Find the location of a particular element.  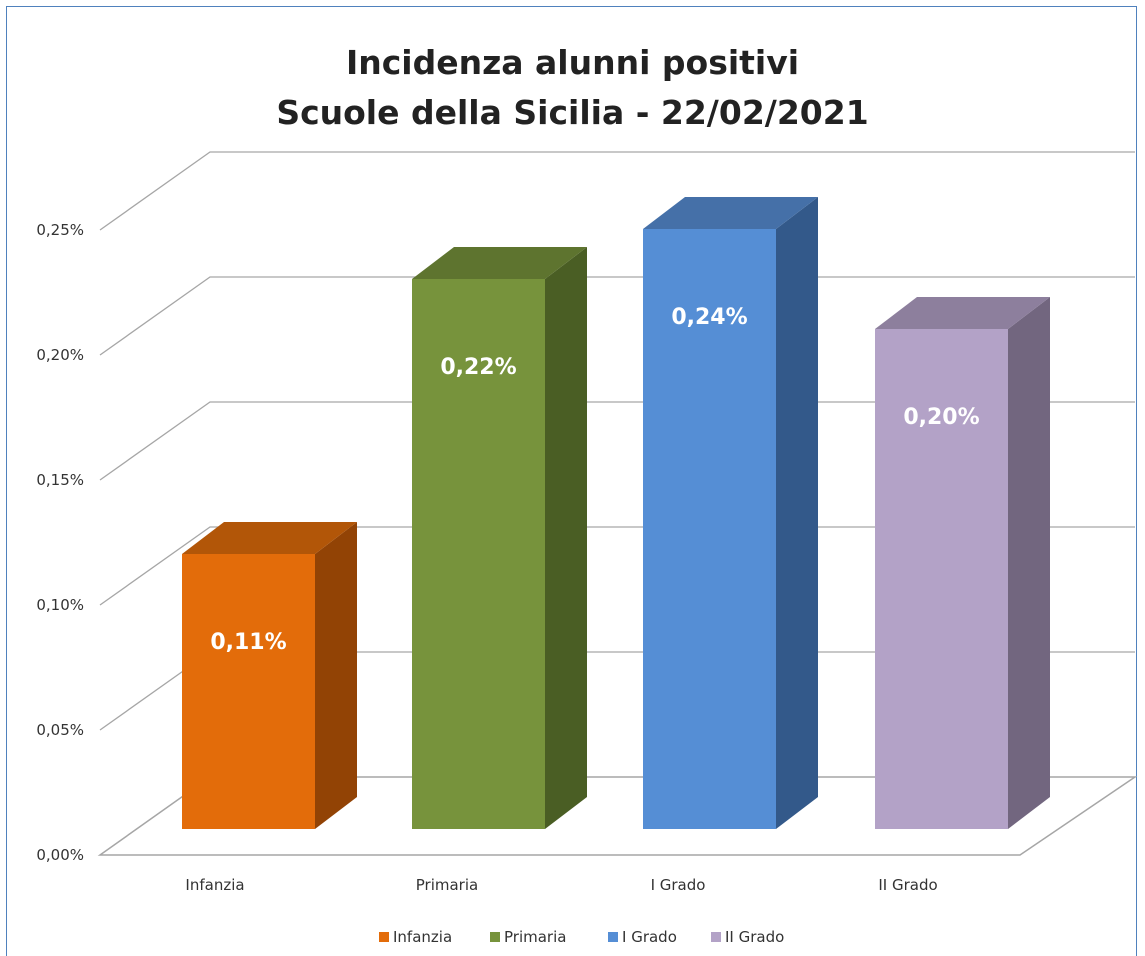

legend-label: Primaria is located at coordinates (535, 937).